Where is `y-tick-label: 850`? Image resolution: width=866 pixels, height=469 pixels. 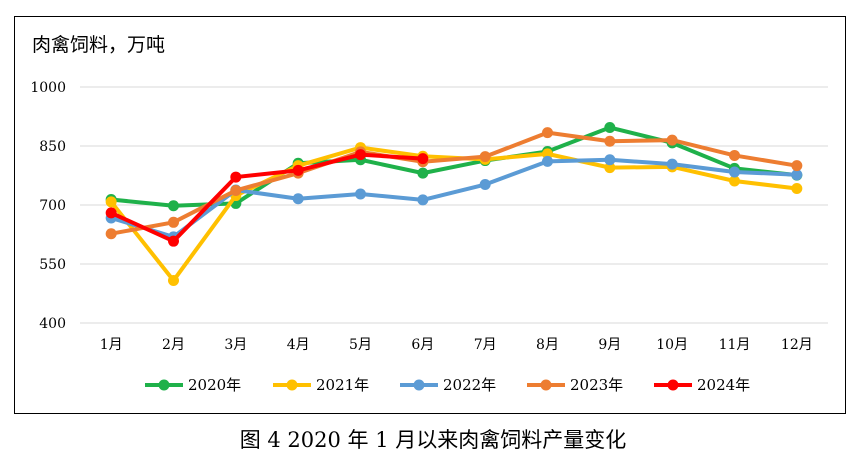 y-tick-label: 850 is located at coordinates (52, 147).